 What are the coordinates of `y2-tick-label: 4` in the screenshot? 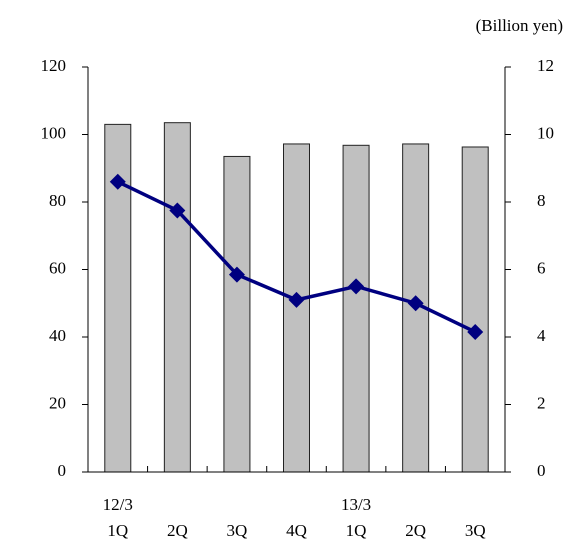 It's located at (541, 335).